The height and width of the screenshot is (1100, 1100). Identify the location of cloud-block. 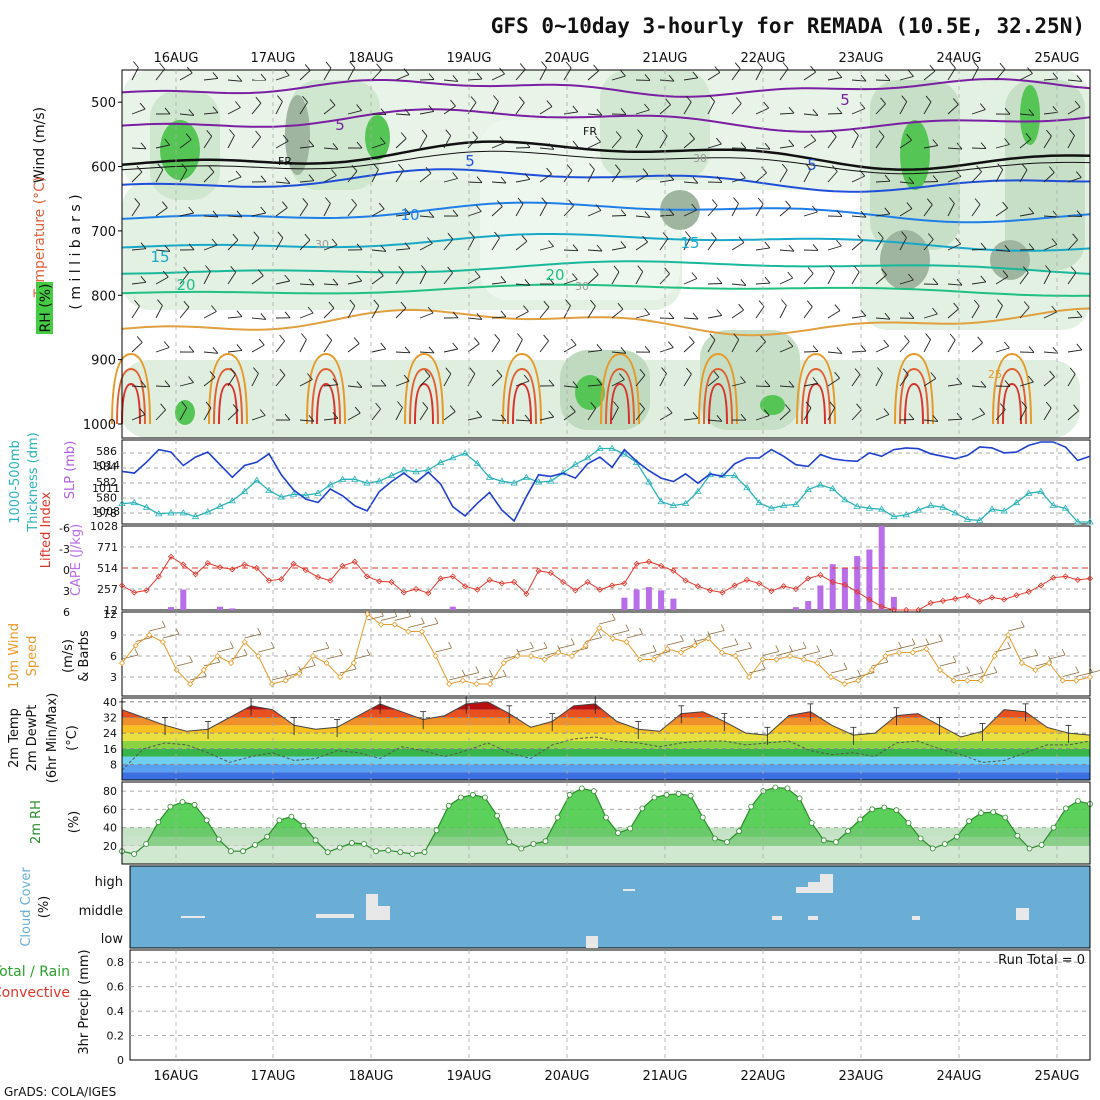
(814, 887).